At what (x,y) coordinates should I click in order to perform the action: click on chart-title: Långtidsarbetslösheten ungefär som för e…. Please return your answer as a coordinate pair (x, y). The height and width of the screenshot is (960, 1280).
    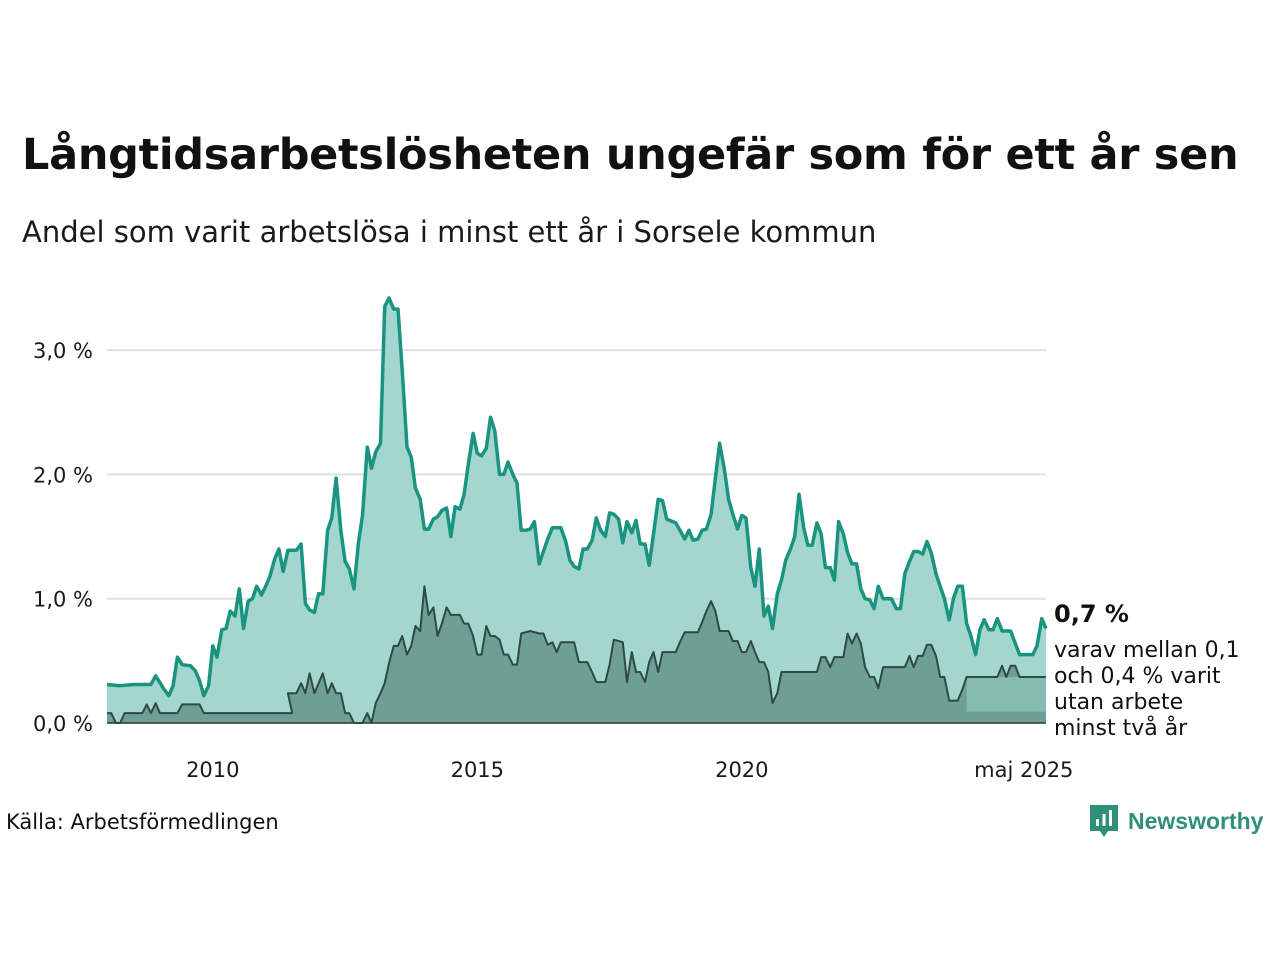
    Looking at the image, I should click on (630, 155).